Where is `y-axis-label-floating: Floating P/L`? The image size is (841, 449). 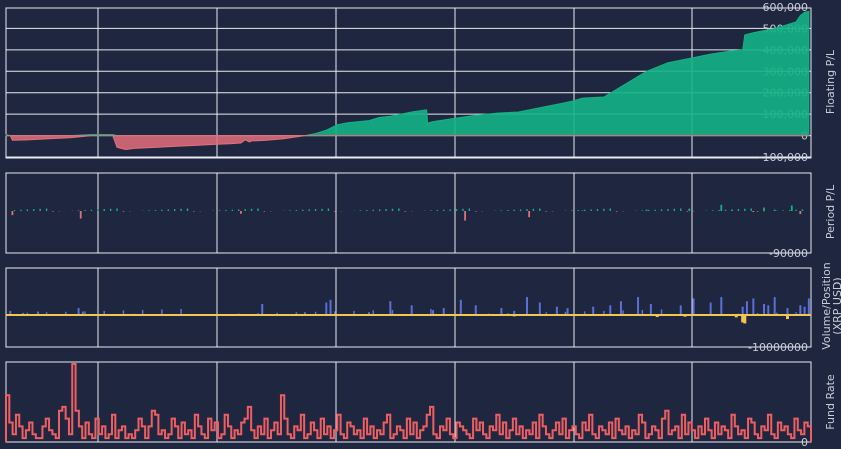
y-axis-label-floating: Floating P/L is located at coordinates (830, 81).